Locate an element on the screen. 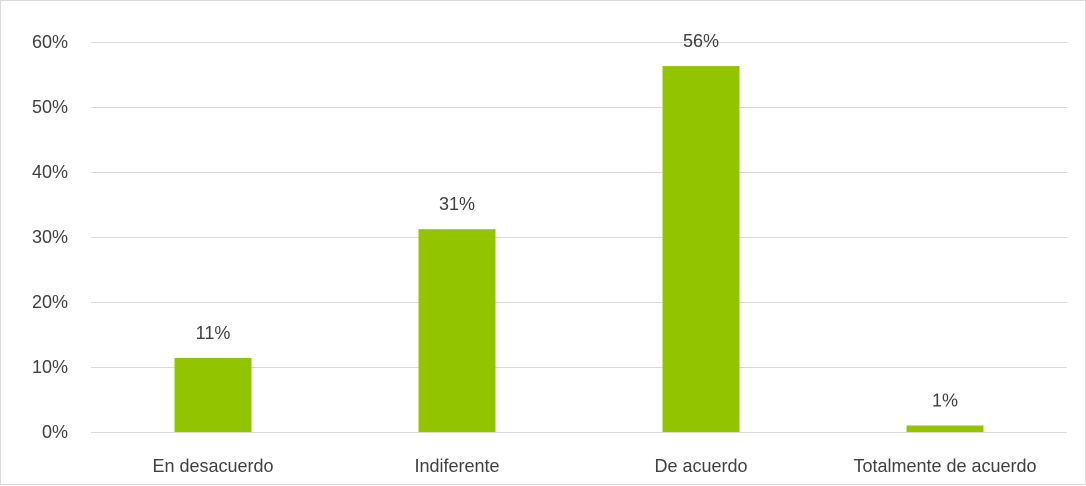  data-label: 11% is located at coordinates (213, 333).